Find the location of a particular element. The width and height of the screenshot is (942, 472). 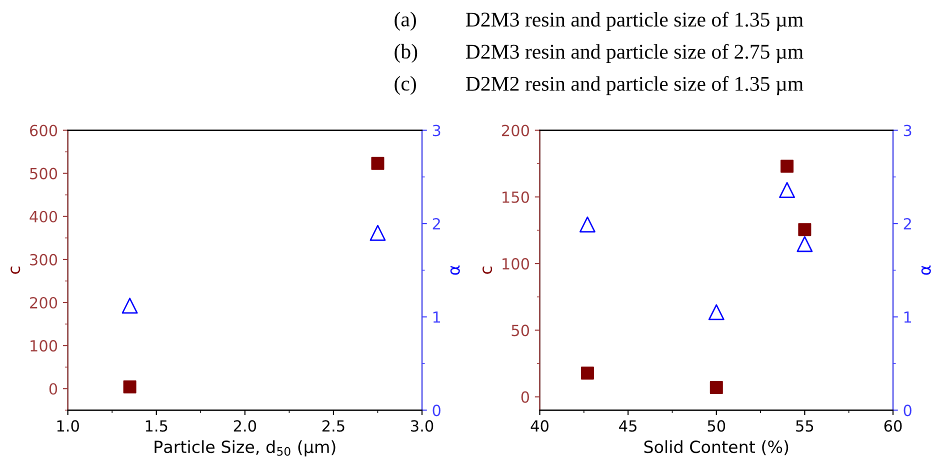

x-tick-label: 1.0 is located at coordinates (68, 426).